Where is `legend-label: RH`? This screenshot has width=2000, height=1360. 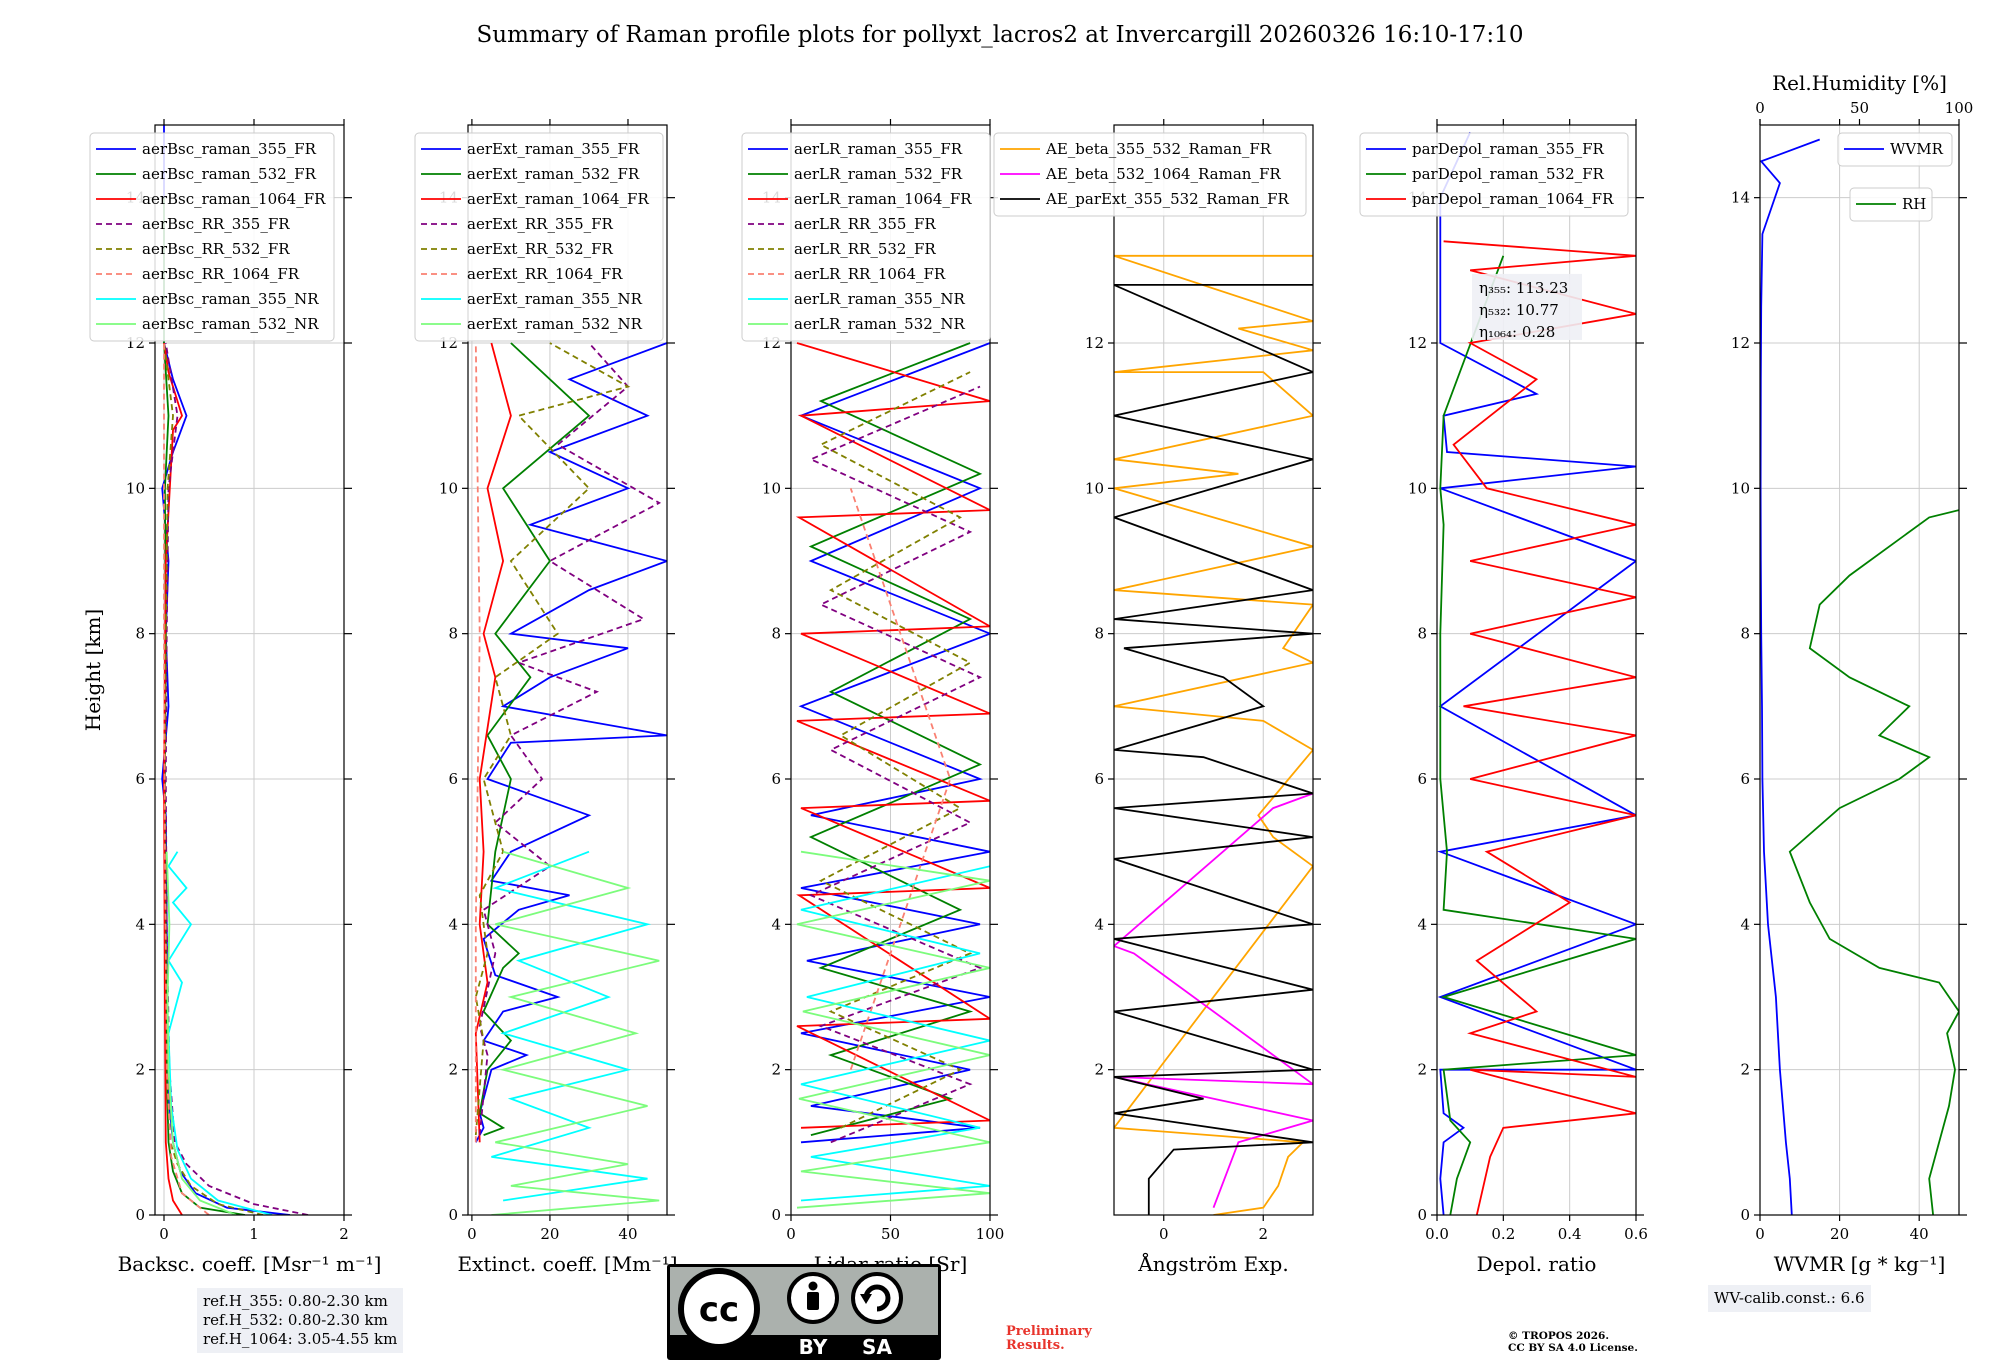
legend-label: RH is located at coordinates (1914, 204).